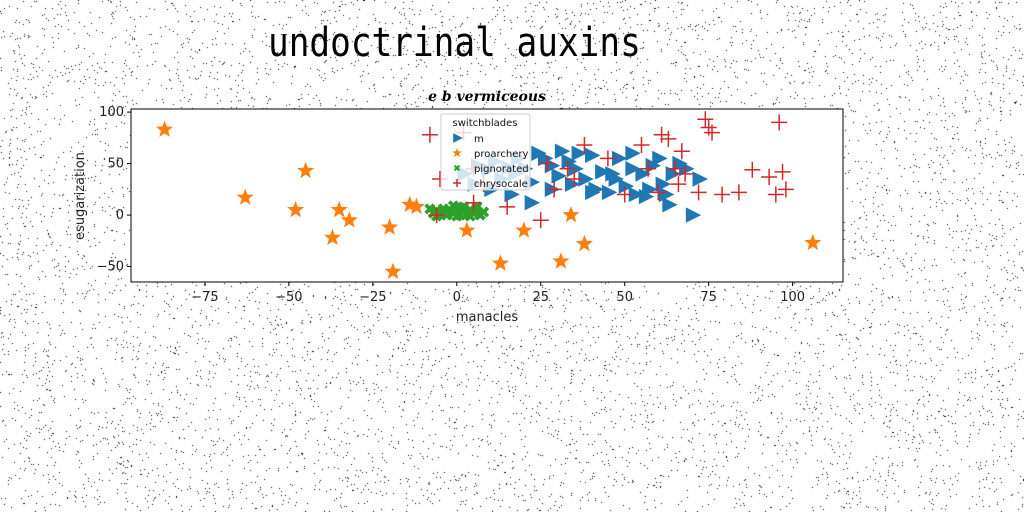 This screenshot has height=512, width=1024. Describe the element at coordinates (120, 215) in the screenshot. I see `y-tick-label: 0` at that location.